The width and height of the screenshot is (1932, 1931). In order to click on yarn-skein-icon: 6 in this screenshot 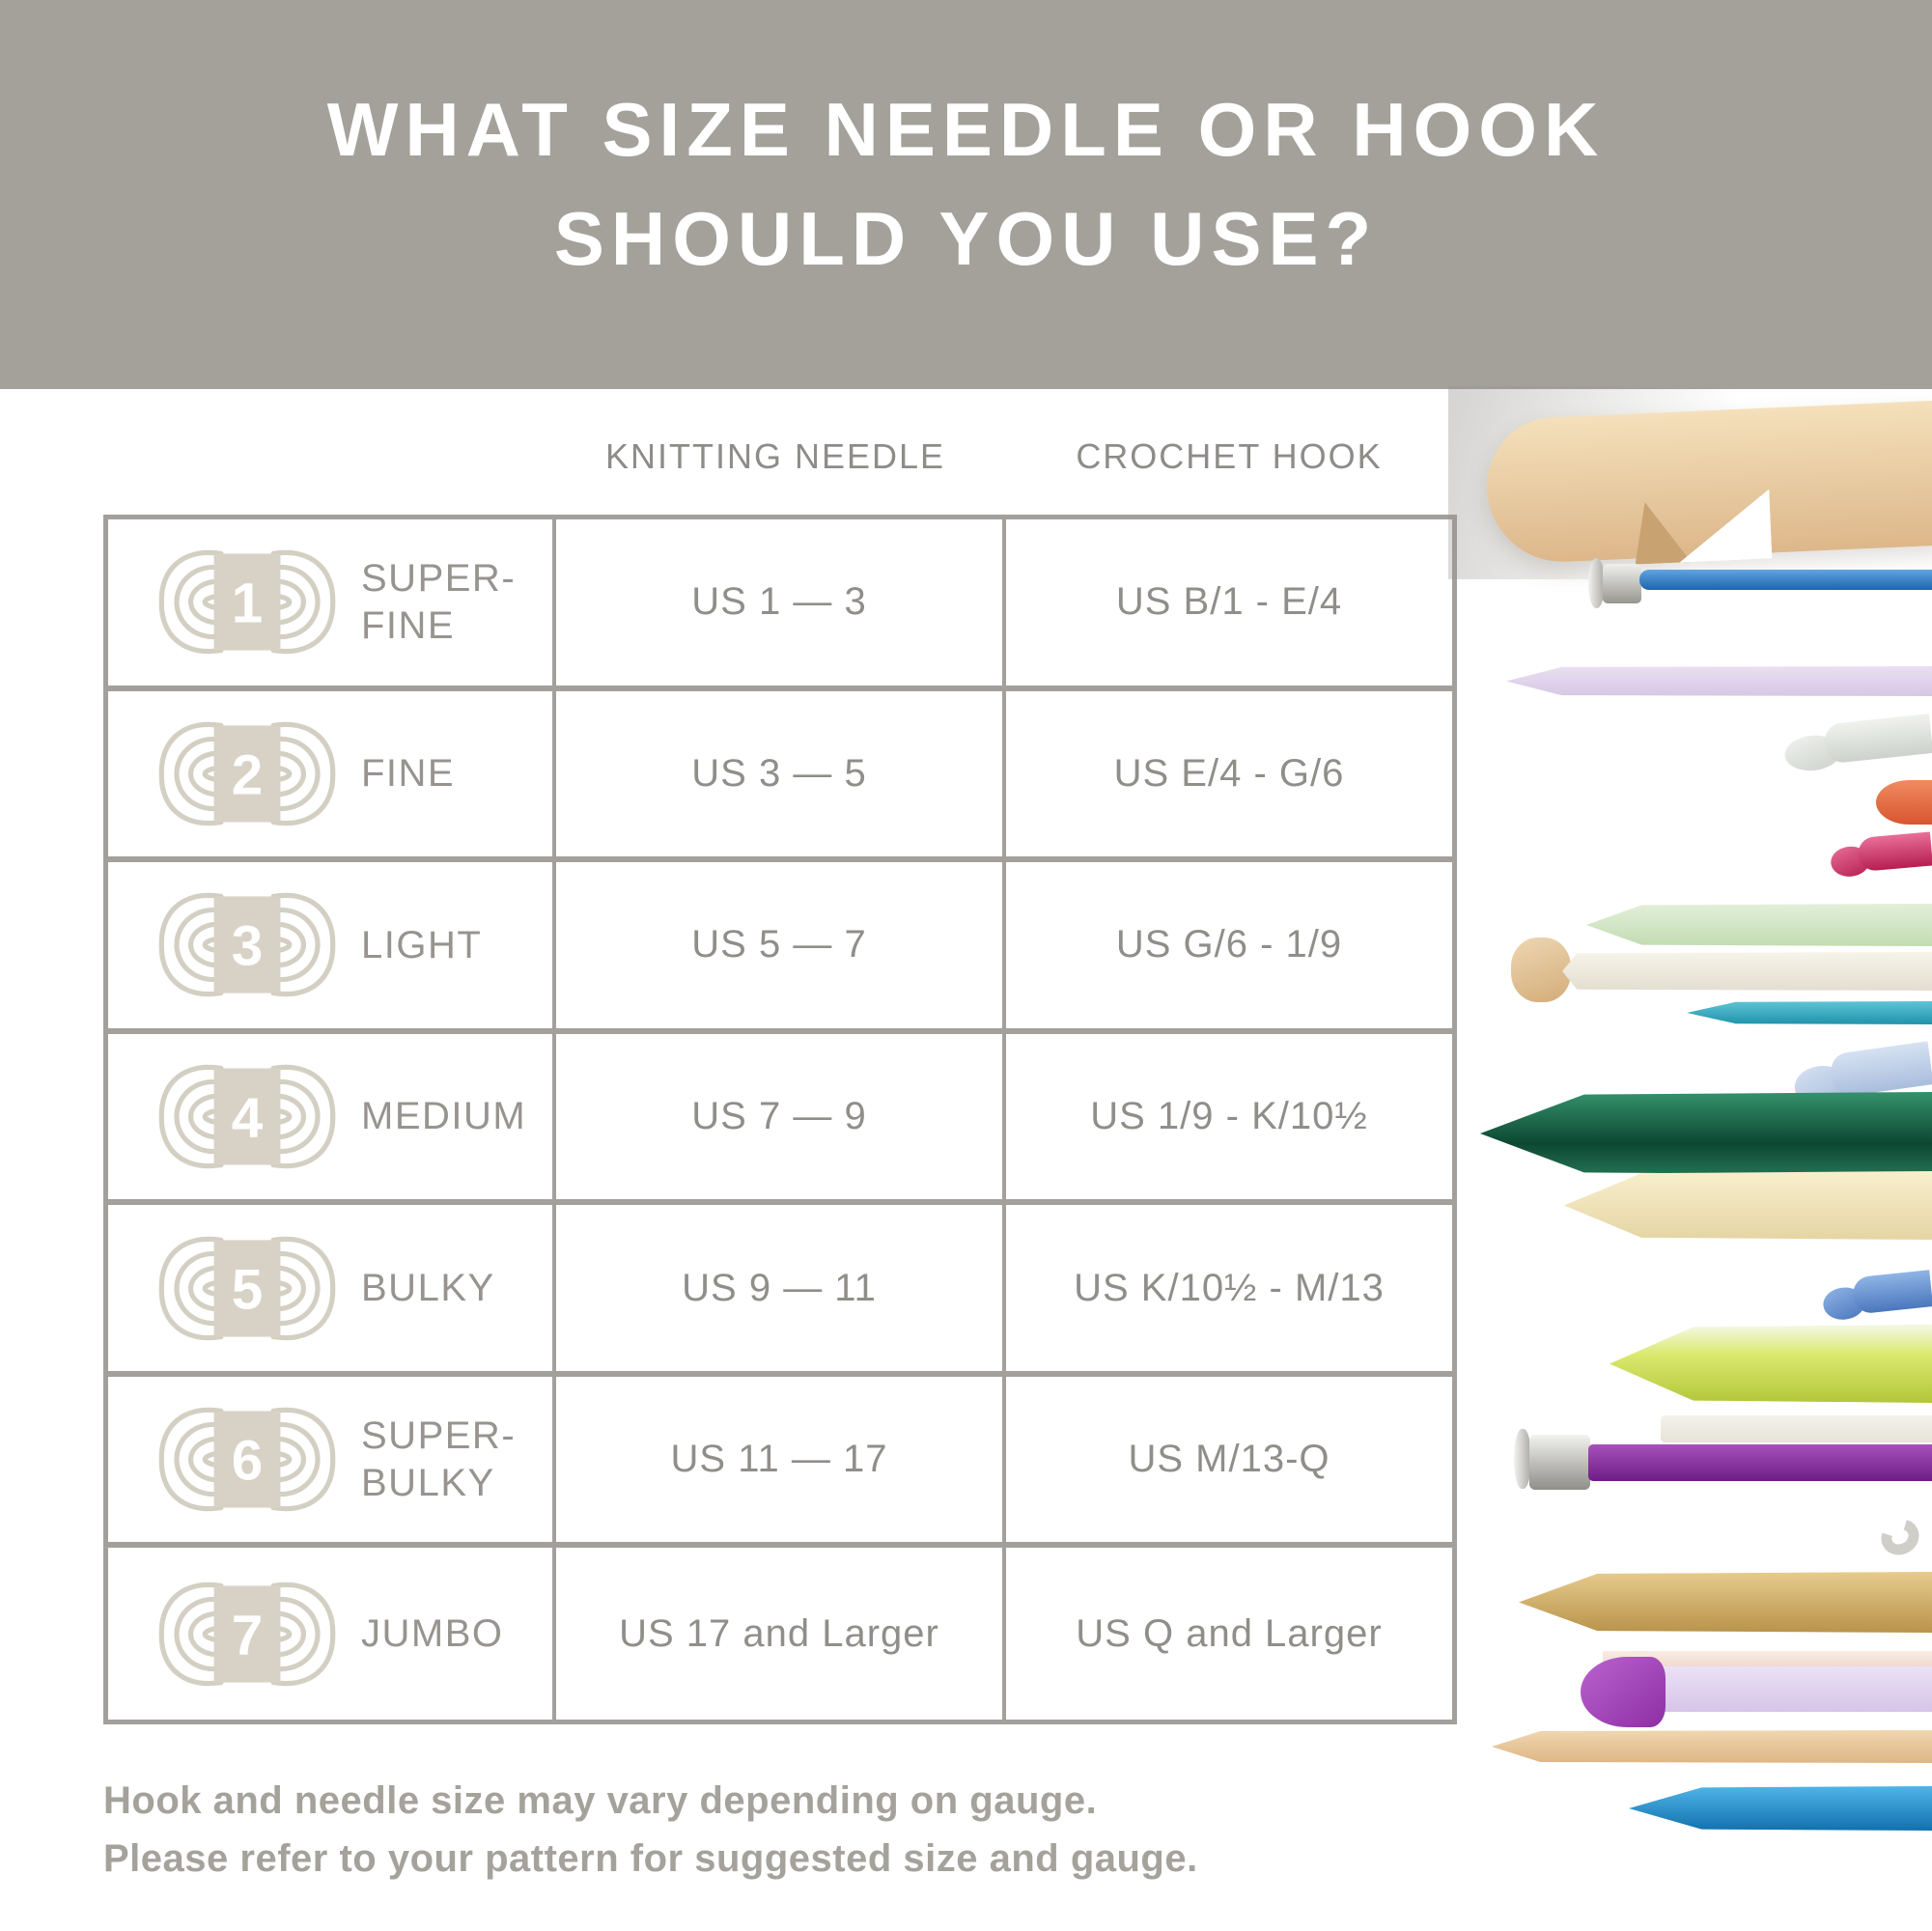, I will do `click(247, 1459)`.